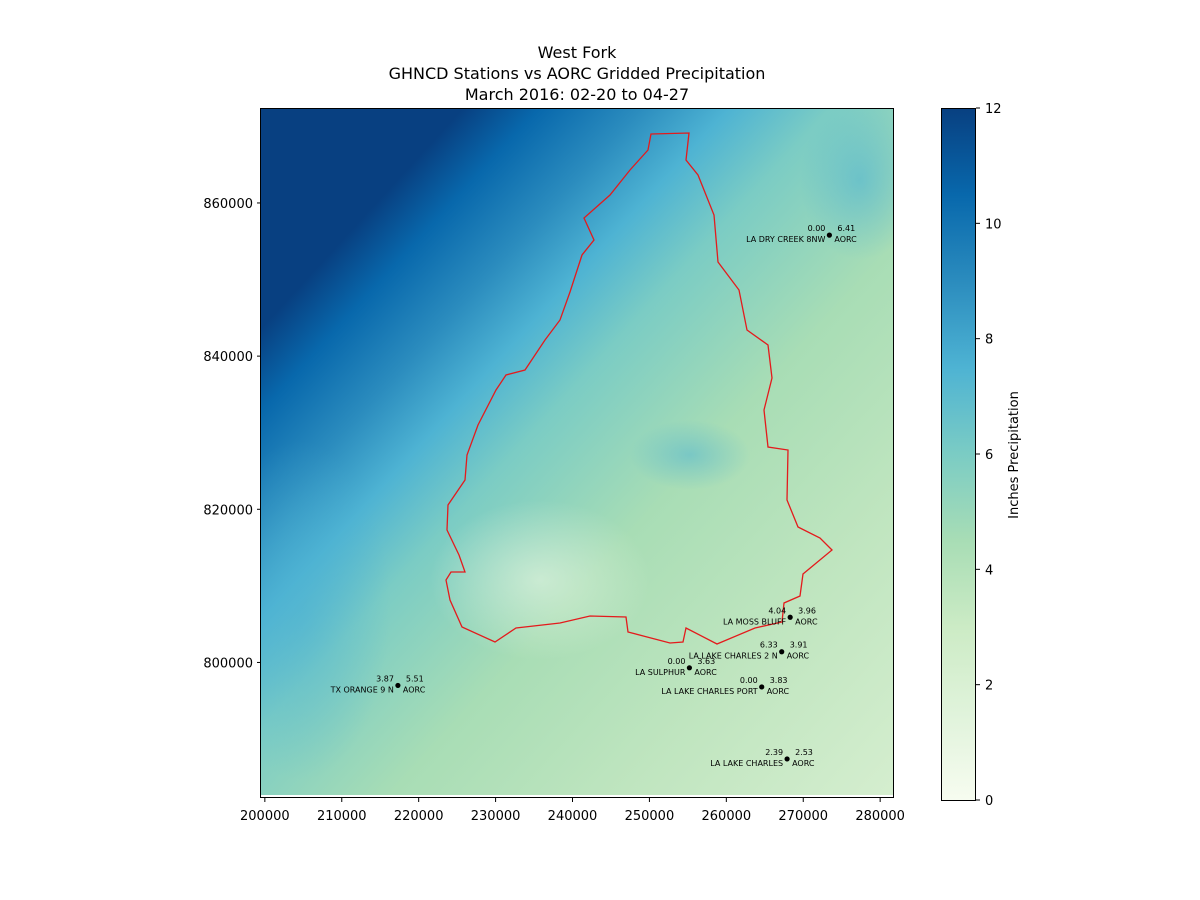 Image resolution: width=1200 pixels, height=900 pixels. What do you see at coordinates (228, 357) in the screenshot?
I see `y-tick-label: 840000` at bounding box center [228, 357].